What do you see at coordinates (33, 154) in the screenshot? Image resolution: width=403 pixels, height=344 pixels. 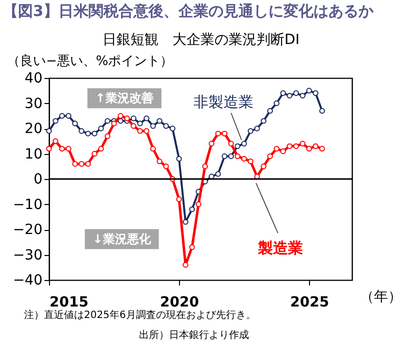 I see `y-tick-label: 10` at bounding box center [33, 154].